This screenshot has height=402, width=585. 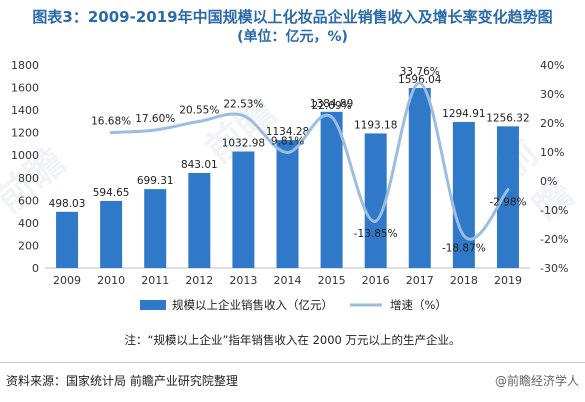 I want to click on bar-2010, so click(x=111, y=234).